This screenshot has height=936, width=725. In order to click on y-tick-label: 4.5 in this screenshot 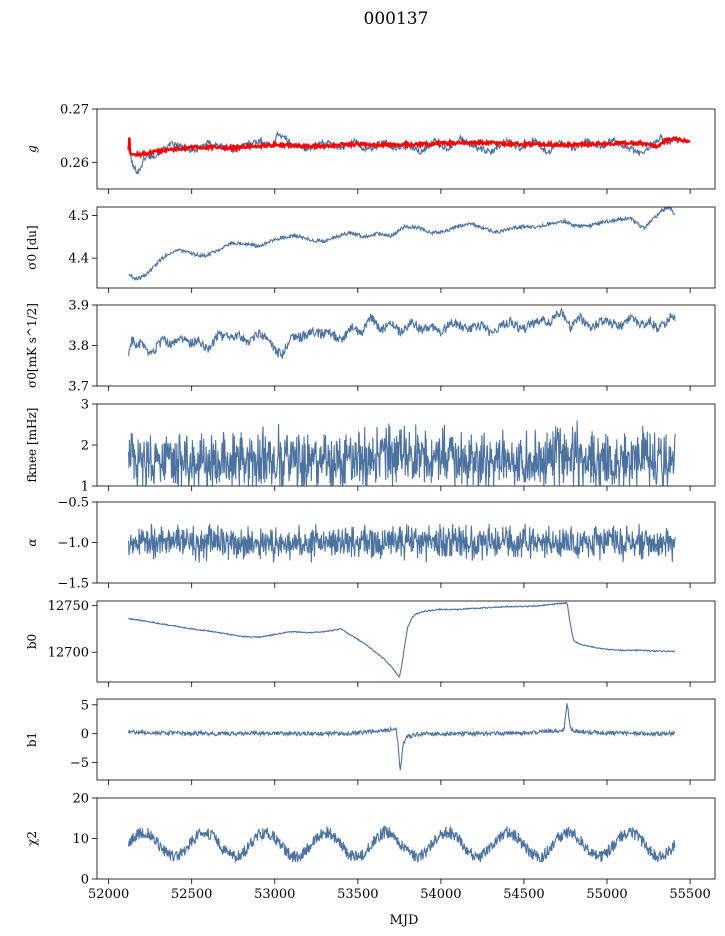, I will do `click(78, 216)`.